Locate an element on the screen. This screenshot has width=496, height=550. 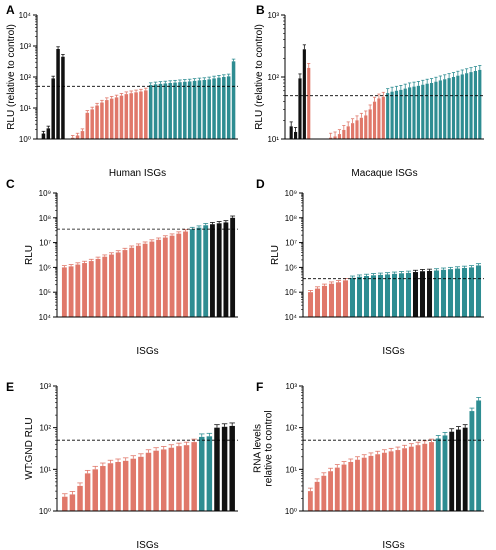
y-axis-label: RLU (relative to control) is located at coordinates (259, 77).